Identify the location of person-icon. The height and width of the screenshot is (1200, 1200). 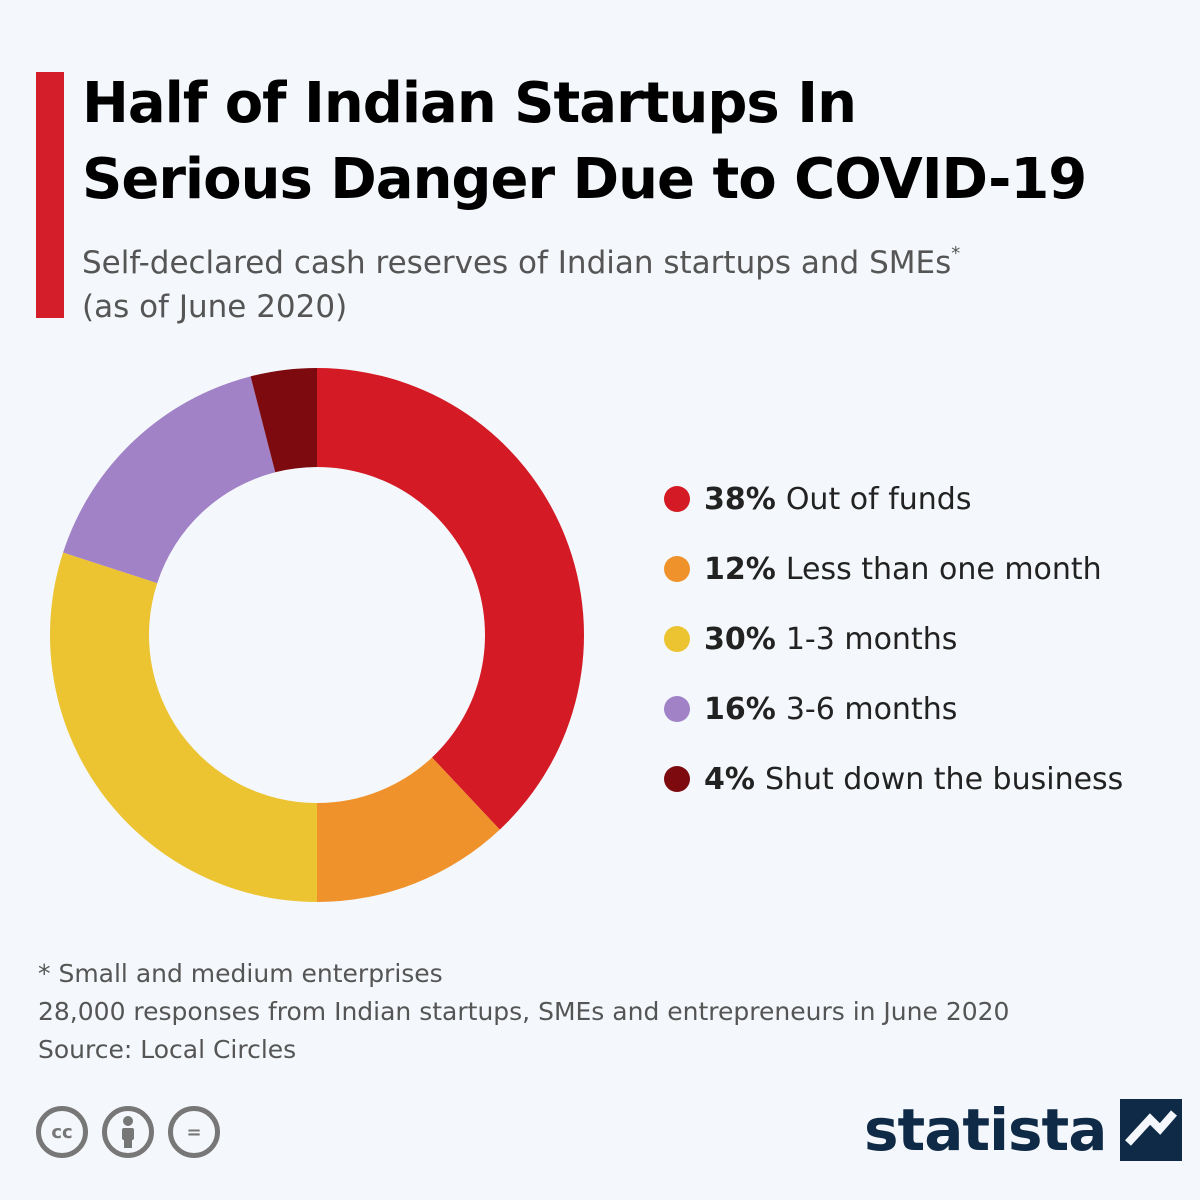
(128, 1132).